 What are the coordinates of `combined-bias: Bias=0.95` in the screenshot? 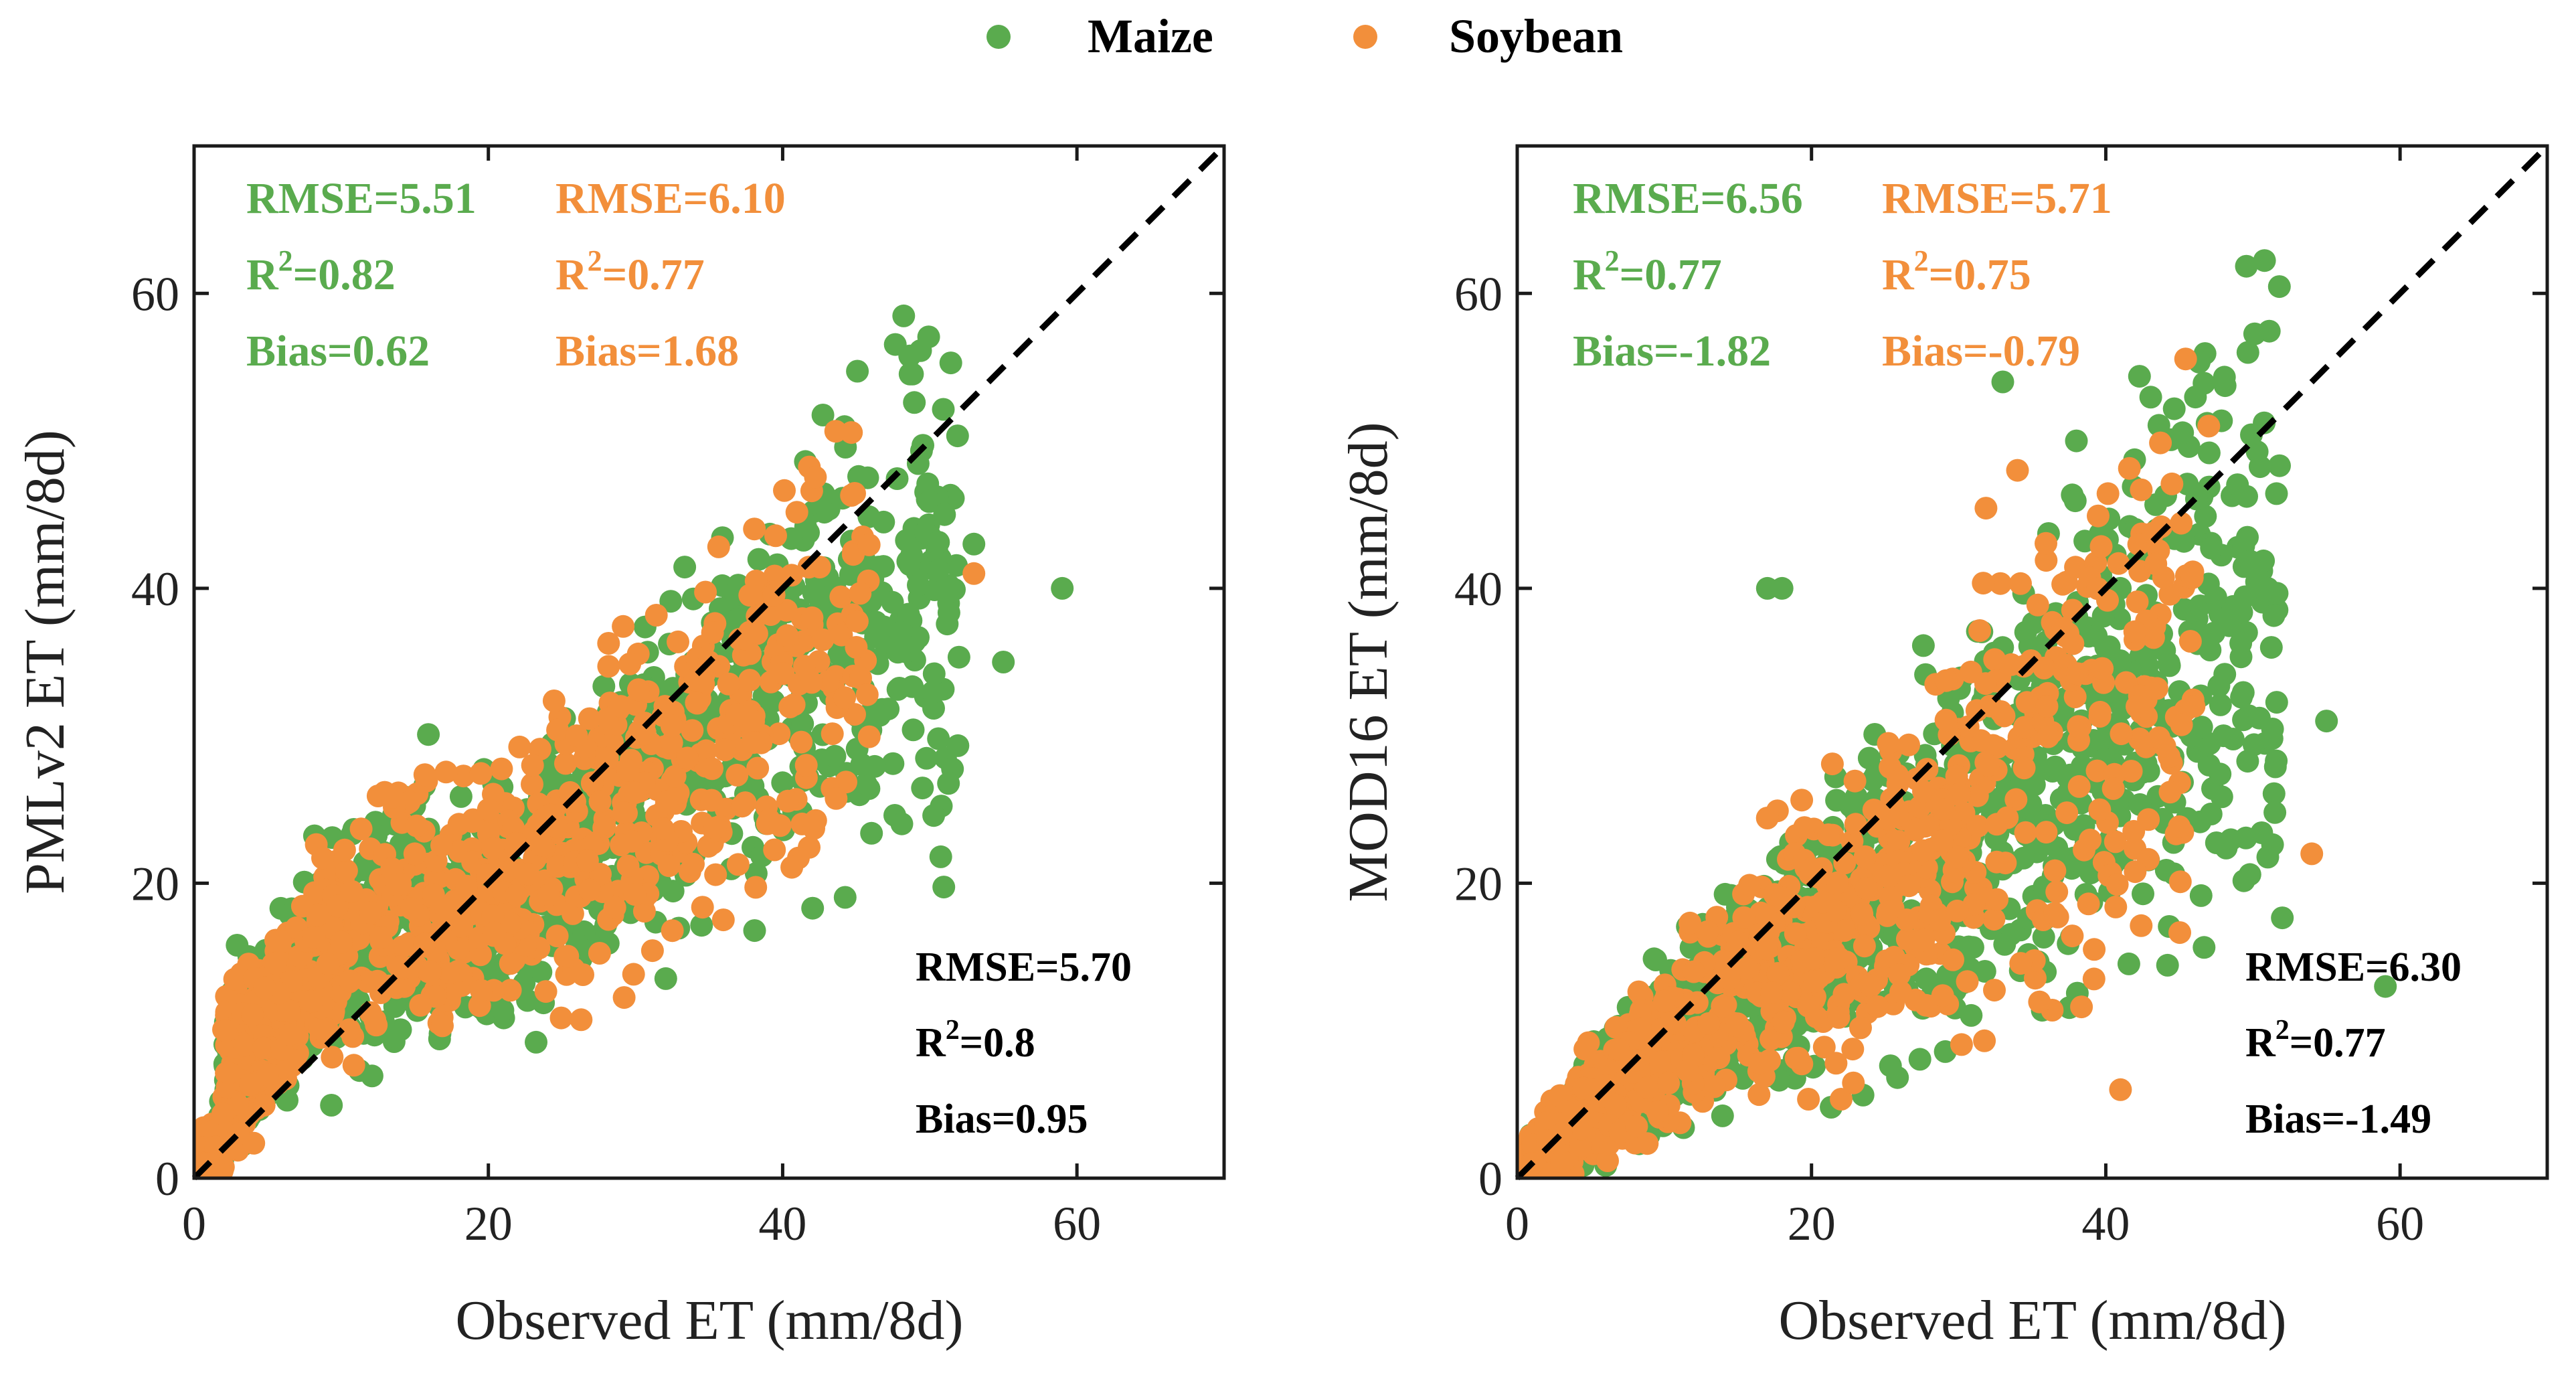 It's located at (1002, 1119).